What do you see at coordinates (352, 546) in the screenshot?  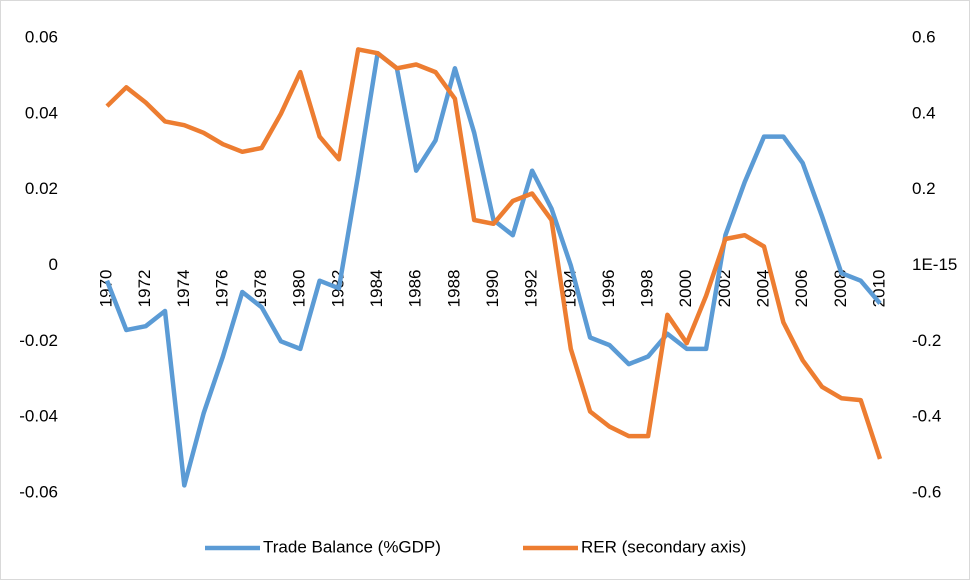 I see `legend-label: Trade Balance (%GDP)` at bounding box center [352, 546].